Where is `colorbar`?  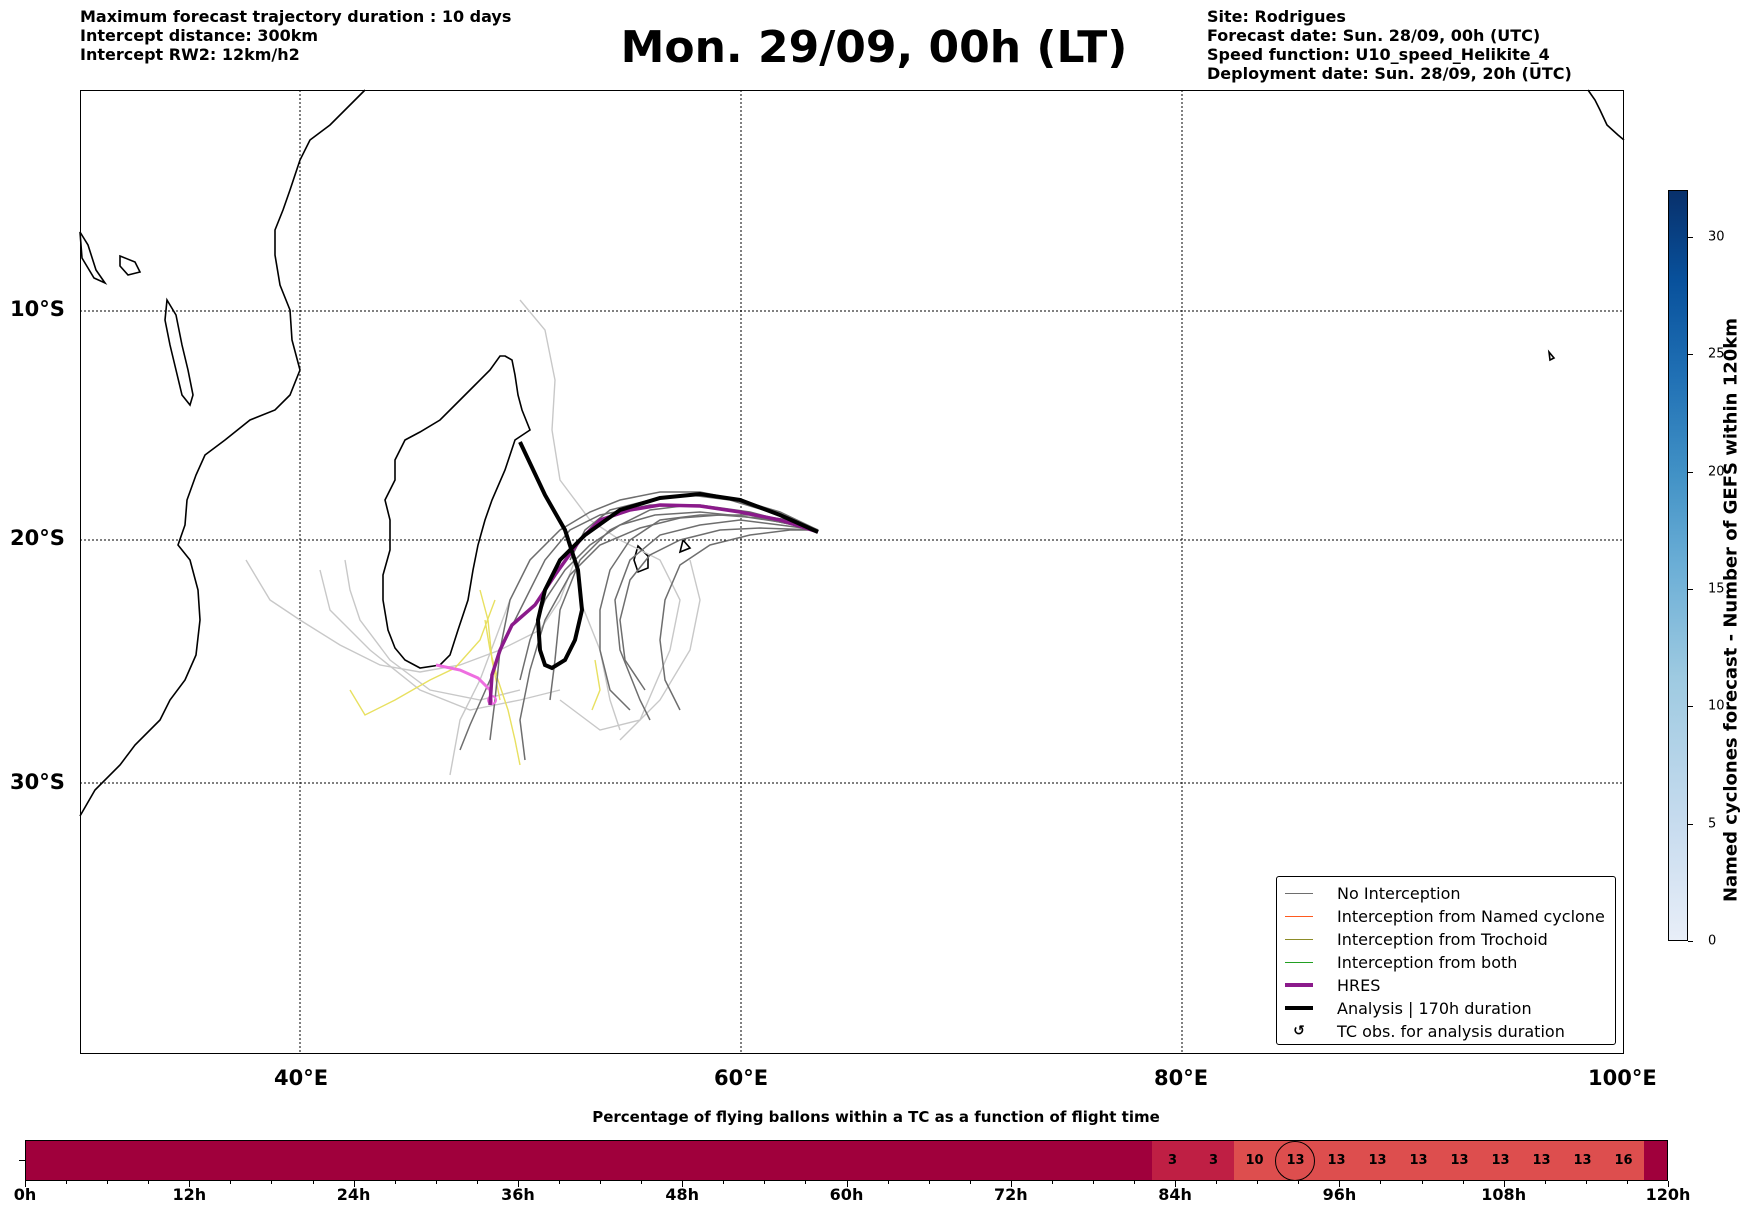
colorbar is located at coordinates (1678, 565).